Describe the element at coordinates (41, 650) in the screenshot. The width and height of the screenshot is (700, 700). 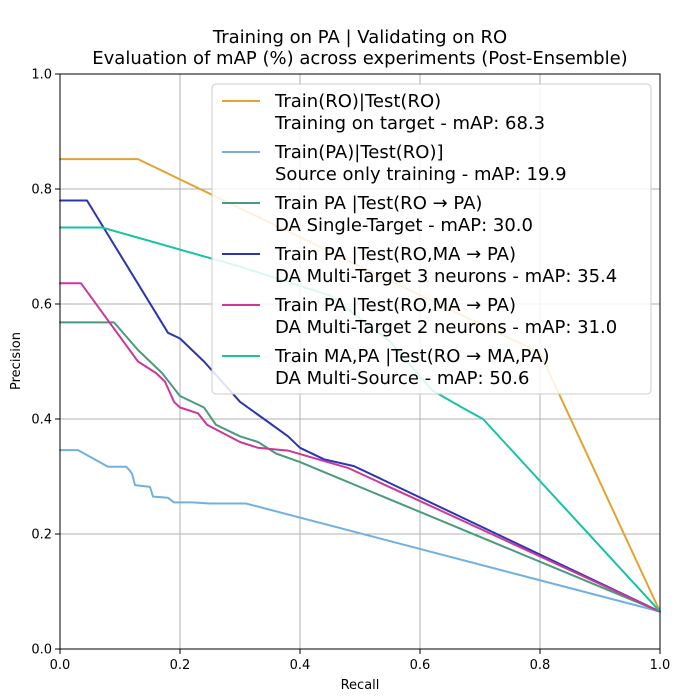
I see `y-tick-label: 0.0` at that location.